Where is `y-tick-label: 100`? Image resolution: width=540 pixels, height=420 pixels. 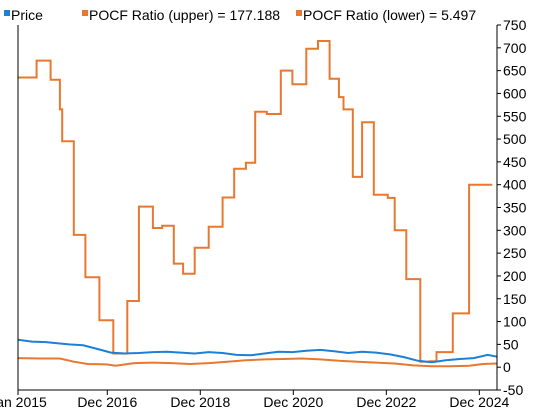 y-tick-label: 100 is located at coordinates (515, 322).